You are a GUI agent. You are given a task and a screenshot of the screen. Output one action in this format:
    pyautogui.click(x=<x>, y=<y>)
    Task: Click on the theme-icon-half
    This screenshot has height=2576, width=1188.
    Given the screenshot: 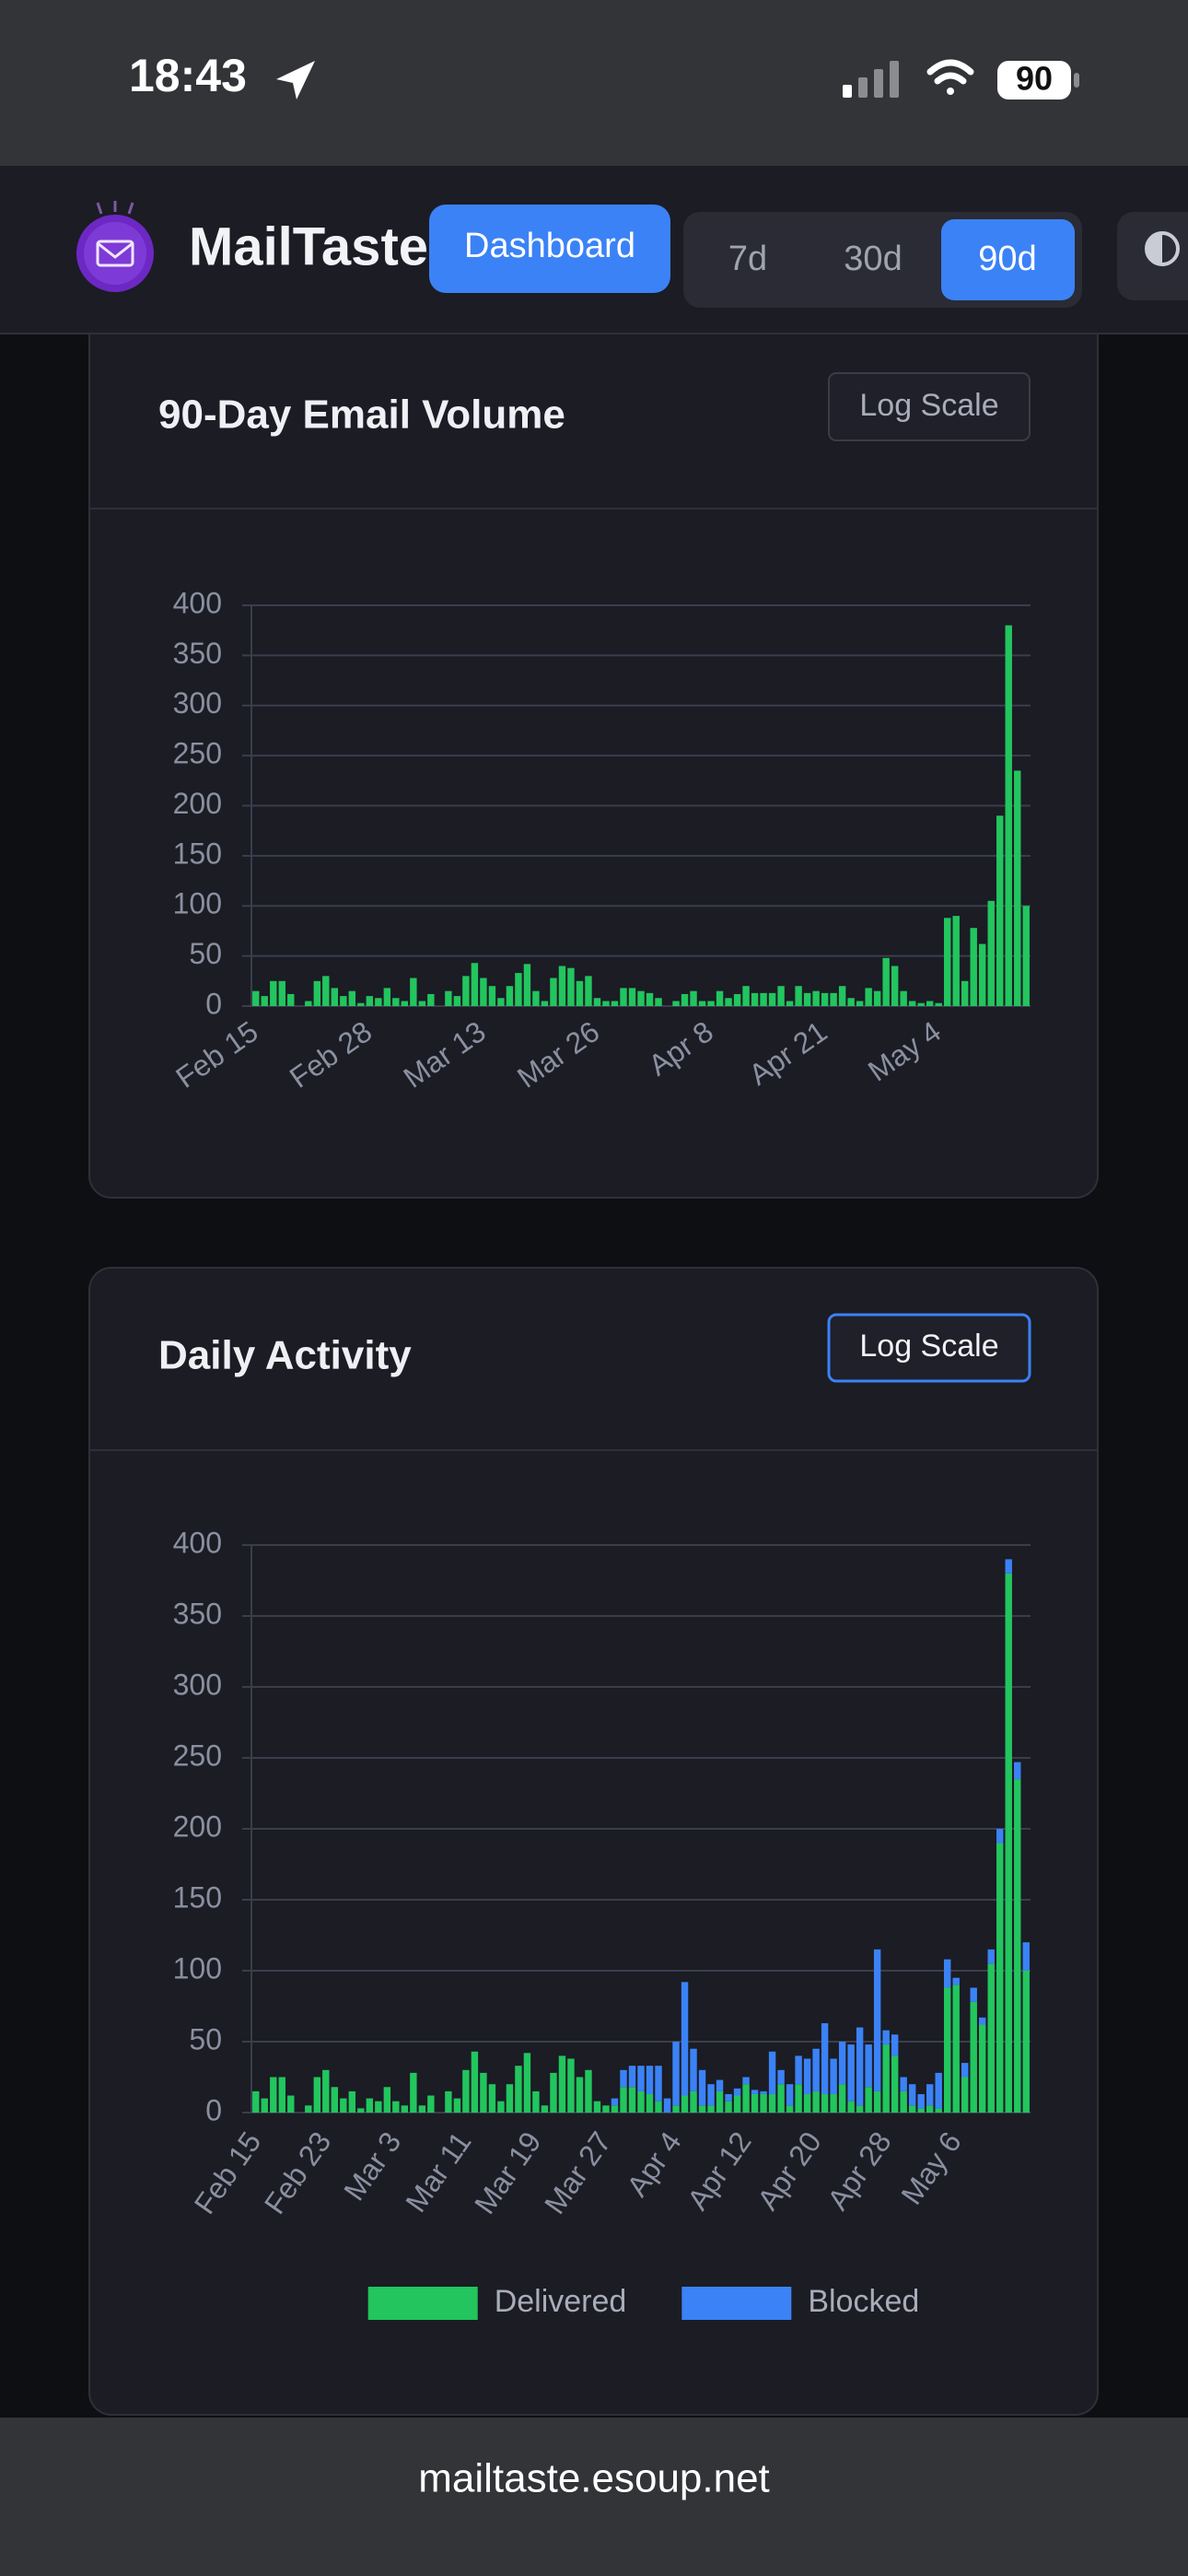 What is the action you would take?
    pyautogui.click(x=1154, y=248)
    